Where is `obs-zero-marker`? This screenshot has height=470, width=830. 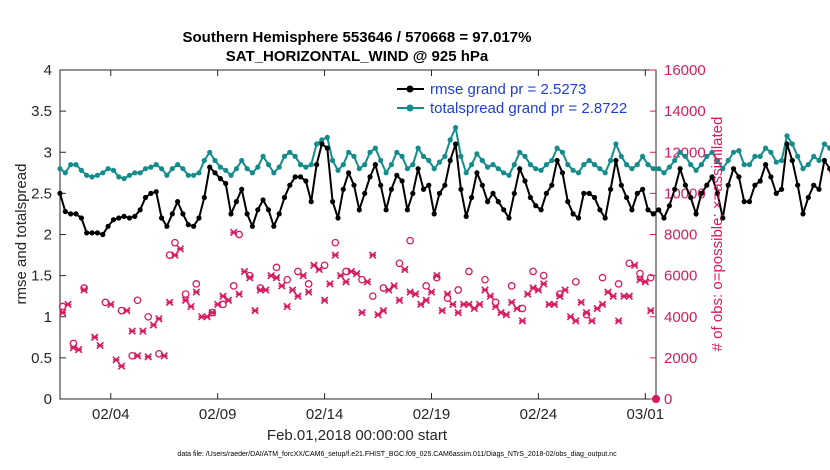 obs-zero-marker is located at coordinates (656, 399).